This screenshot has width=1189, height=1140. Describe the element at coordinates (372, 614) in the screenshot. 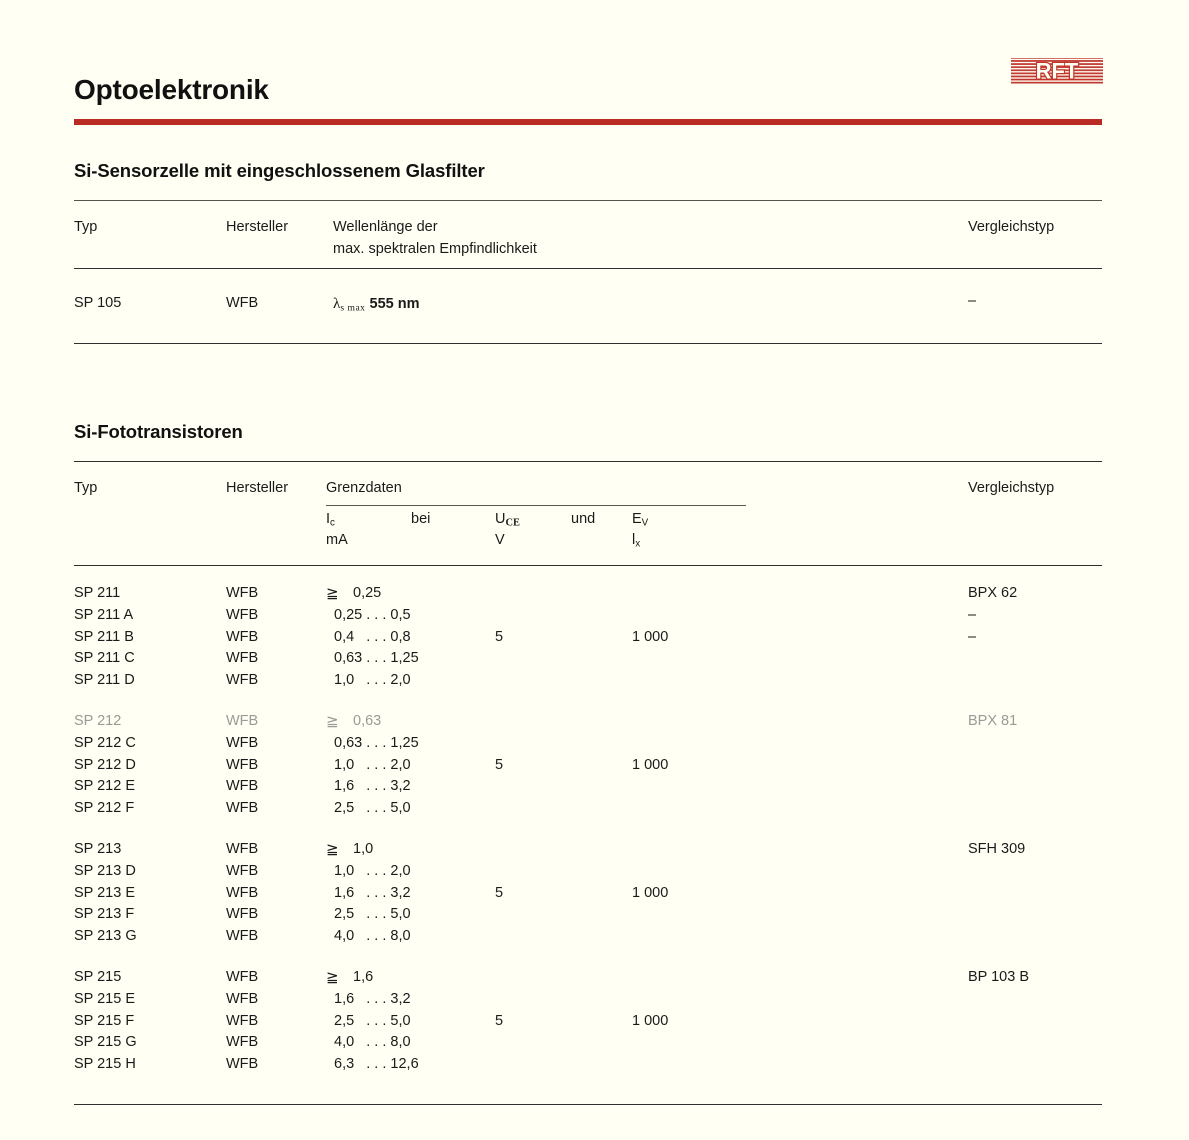

I see `table2-row-ic-value: 0,25 . . . 0,5` at that location.